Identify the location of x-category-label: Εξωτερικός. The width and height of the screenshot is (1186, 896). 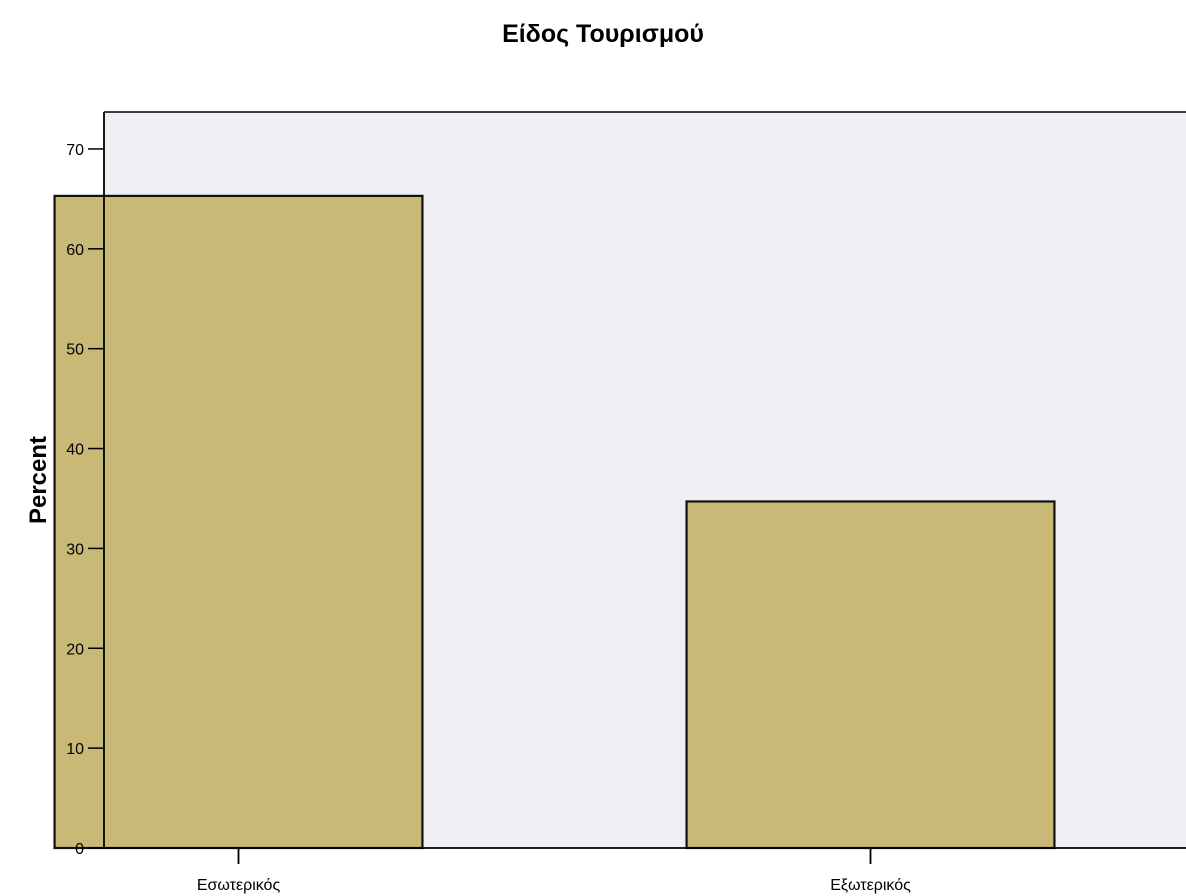
(870, 885).